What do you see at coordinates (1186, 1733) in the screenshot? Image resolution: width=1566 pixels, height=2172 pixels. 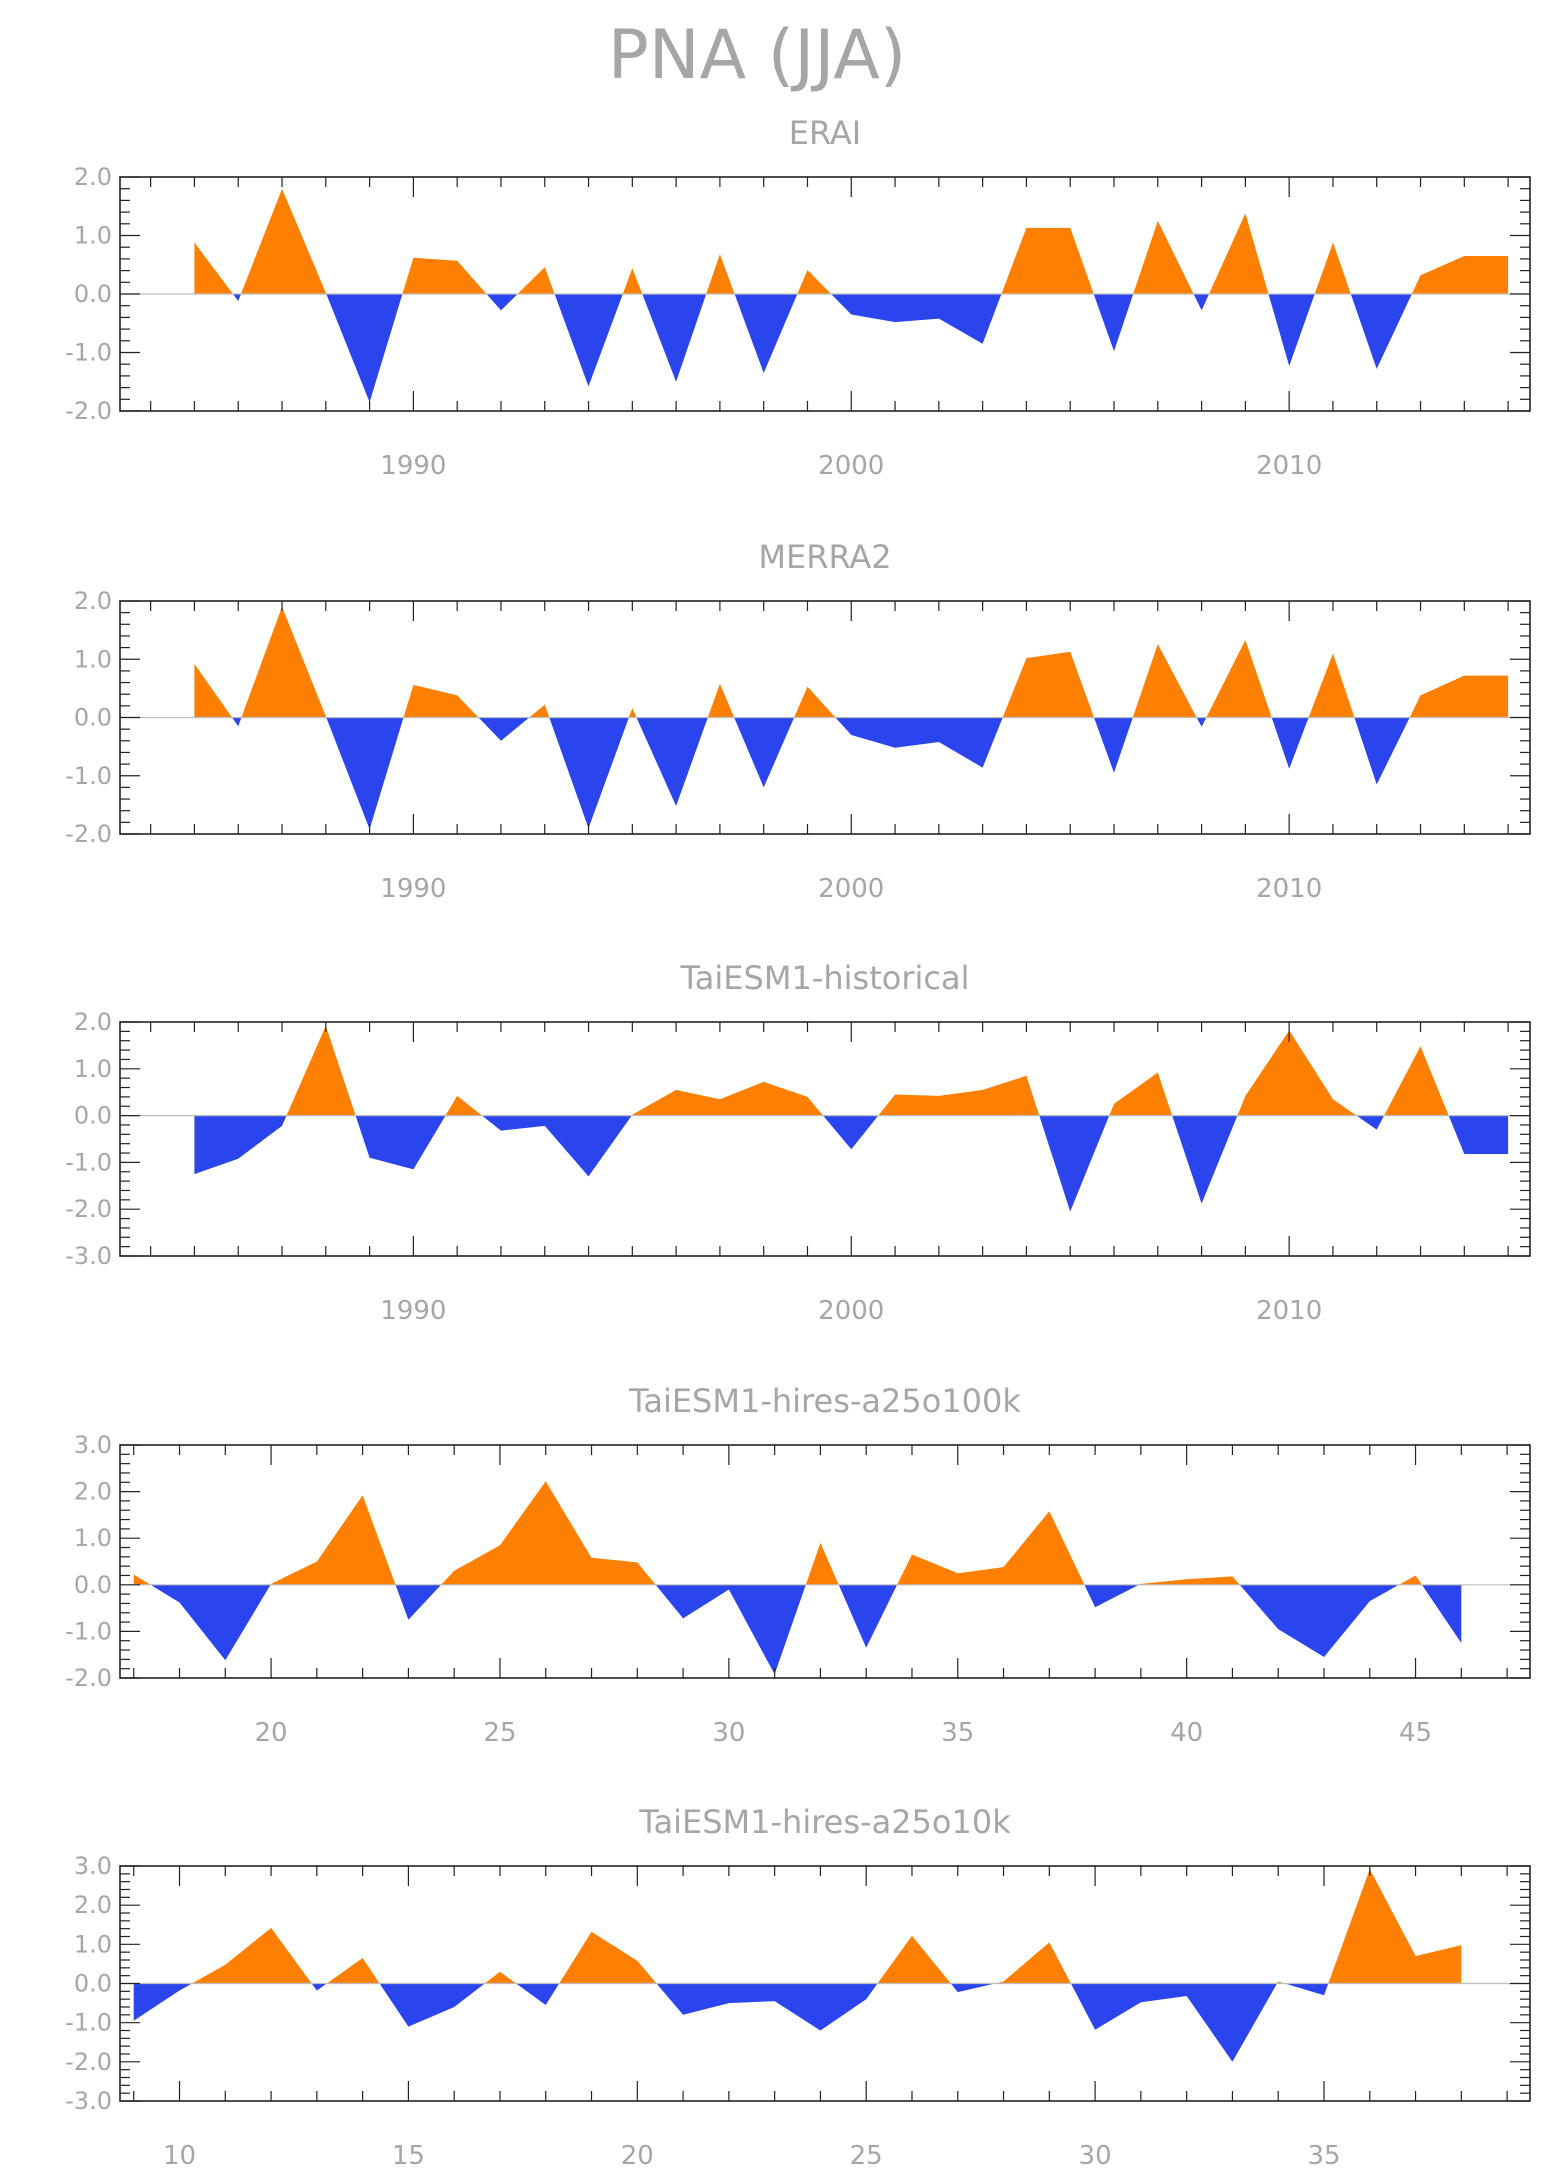 I see `x-tick-label: 40` at bounding box center [1186, 1733].